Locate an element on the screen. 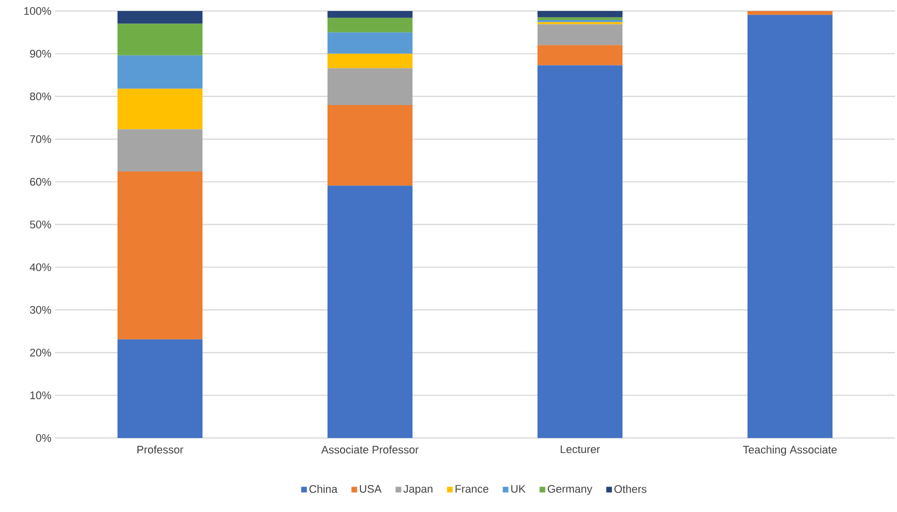 The image size is (897, 512). x-tick-label: Teaching Associate is located at coordinates (790, 451).